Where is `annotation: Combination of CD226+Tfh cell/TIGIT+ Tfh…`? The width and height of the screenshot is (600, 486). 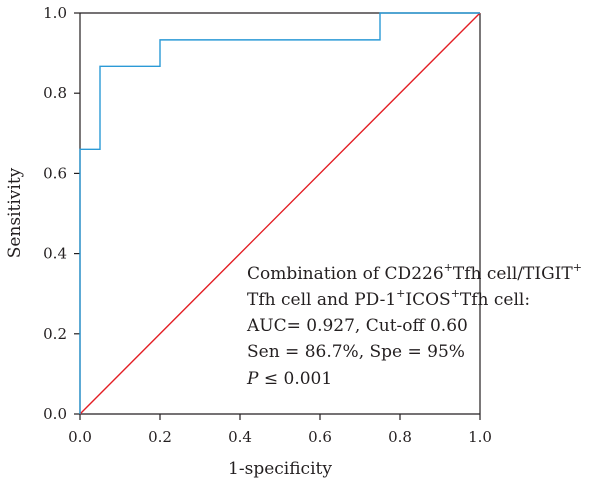
annotation: Combination of CD226+Tfh cell/TIGIT+ Tfh… is located at coordinates (414, 325).